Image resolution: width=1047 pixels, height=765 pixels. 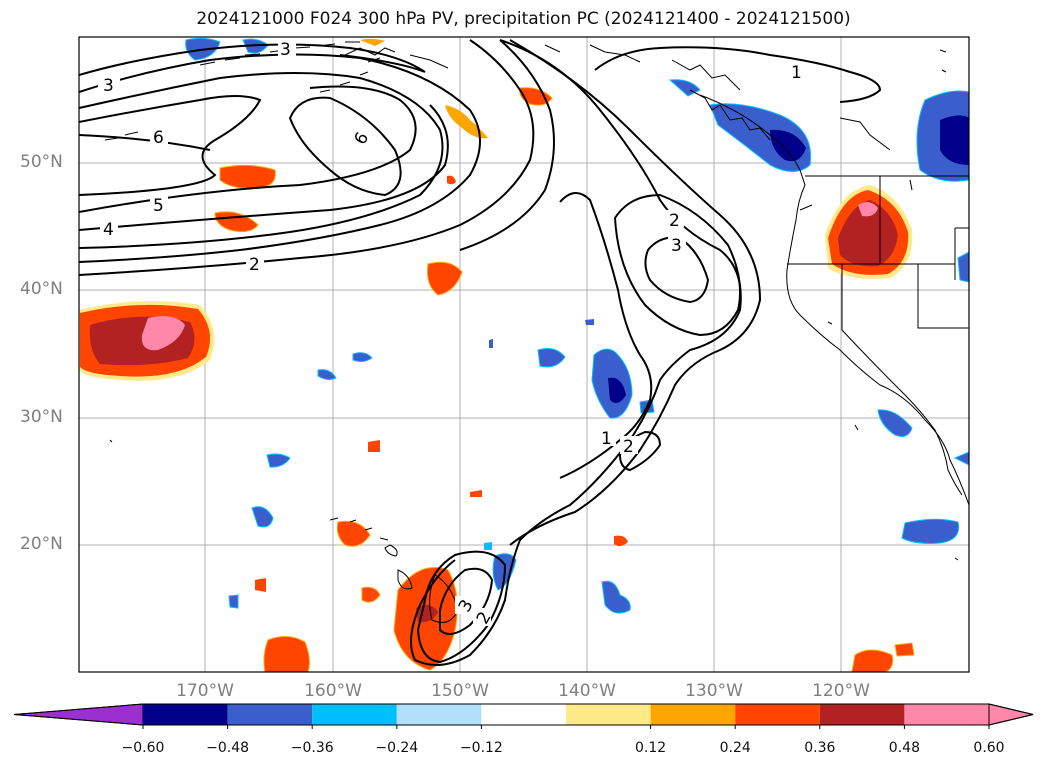 What do you see at coordinates (158, 206) in the screenshot?
I see `contour-label: 5` at bounding box center [158, 206].